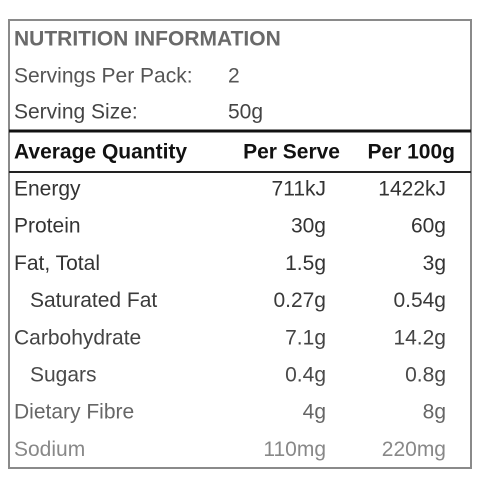  Describe the element at coordinates (419, 337) in the screenshot. I see `per-100g: 14.2g` at that location.